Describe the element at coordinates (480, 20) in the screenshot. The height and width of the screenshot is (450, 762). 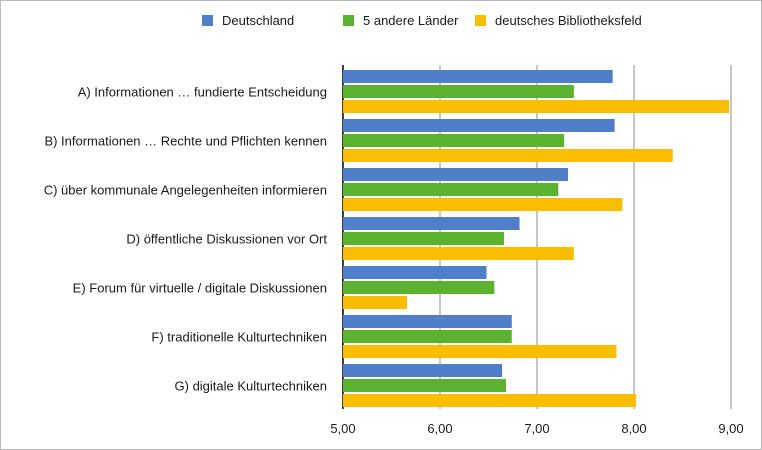
I see `legend-swatch-bibliotheksfeld` at that location.